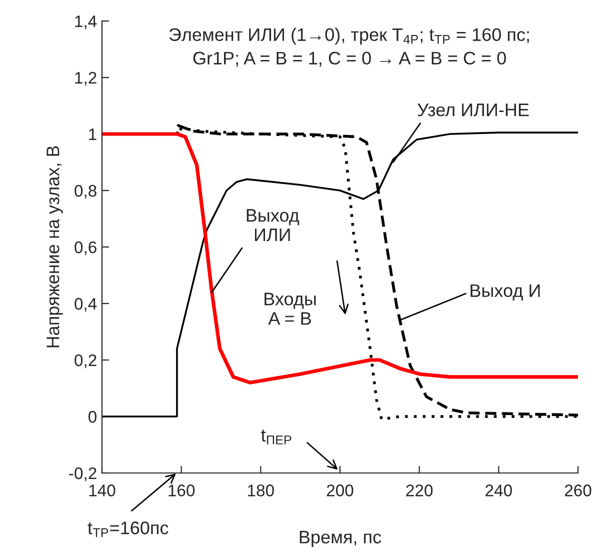 The height and width of the screenshot is (553, 599). What do you see at coordinates (419, 490) in the screenshot?
I see `x-tick-label: 220` at bounding box center [419, 490].